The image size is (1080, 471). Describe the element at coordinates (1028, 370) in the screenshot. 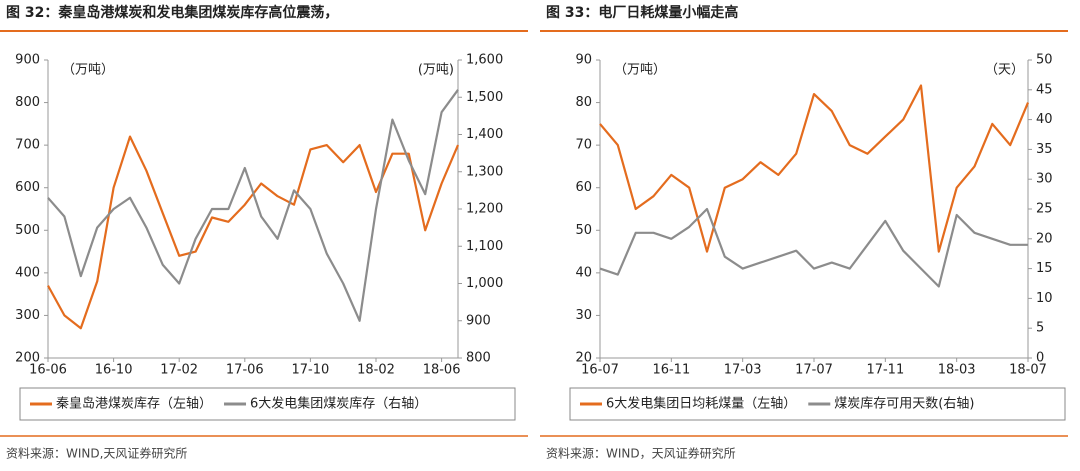

I see `x-tick-label: 18-07` at that location.